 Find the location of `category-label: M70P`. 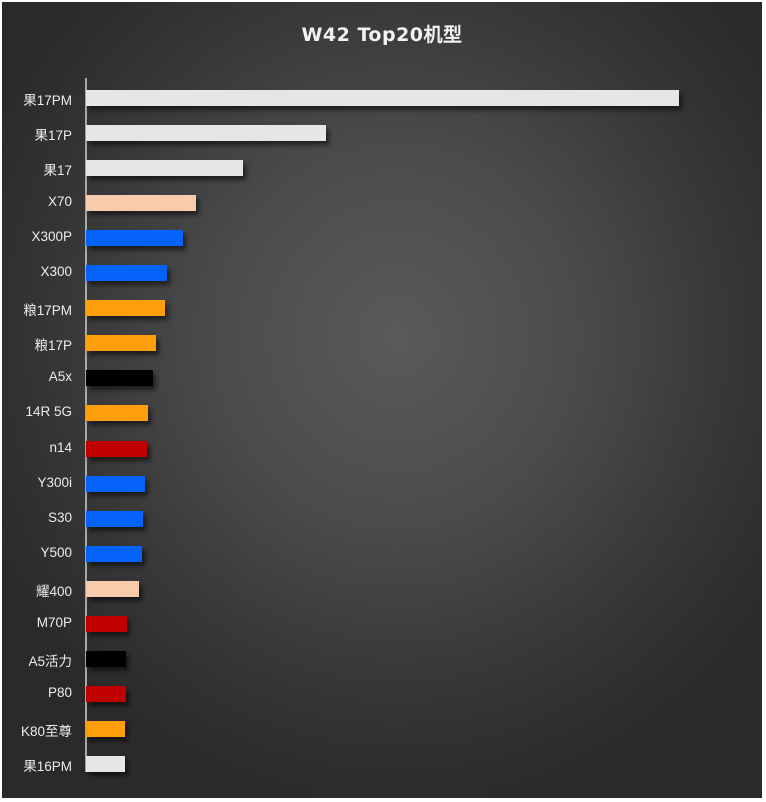

category-label: M70P is located at coordinates (54, 622).